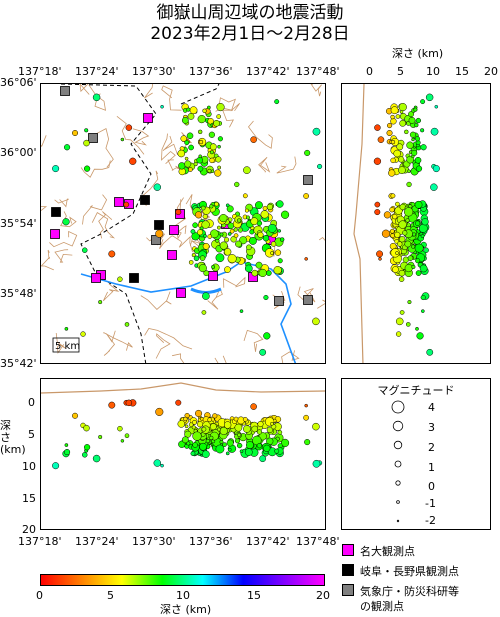 This screenshot has height=617, width=500. I want to click on river, so click(188, 312).